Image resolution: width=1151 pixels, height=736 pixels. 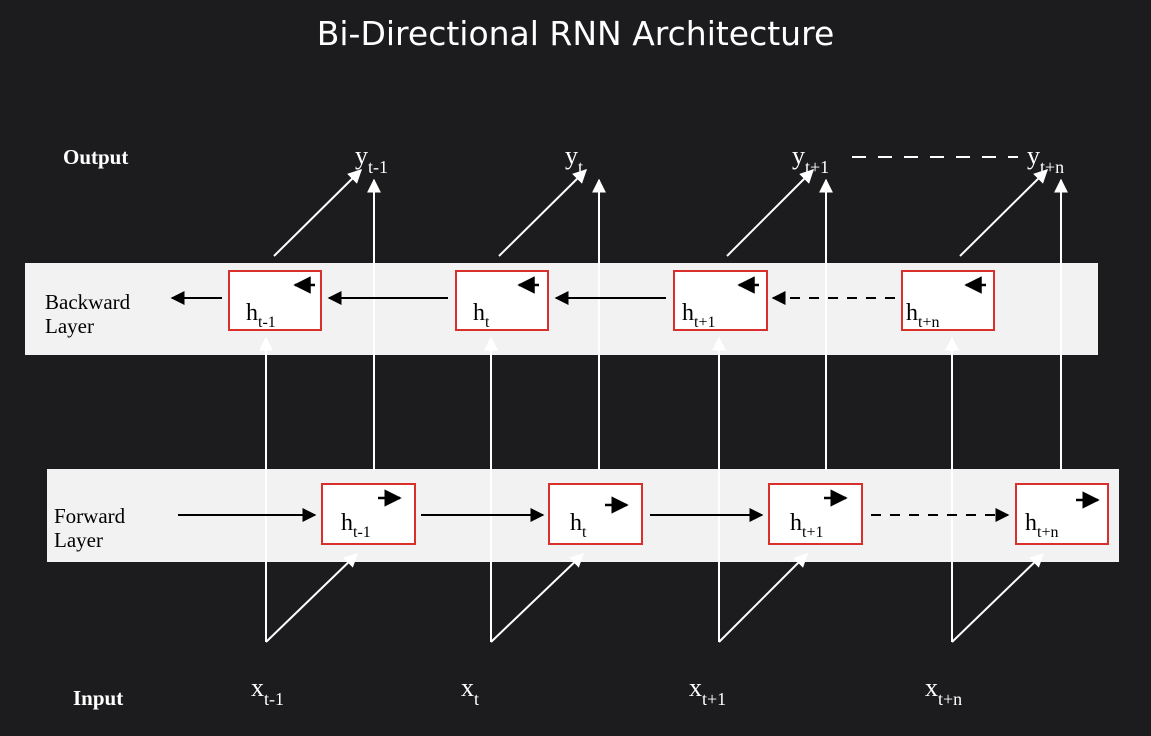 What do you see at coordinates (595, 514) in the screenshot?
I see `forward-node: ht` at bounding box center [595, 514].